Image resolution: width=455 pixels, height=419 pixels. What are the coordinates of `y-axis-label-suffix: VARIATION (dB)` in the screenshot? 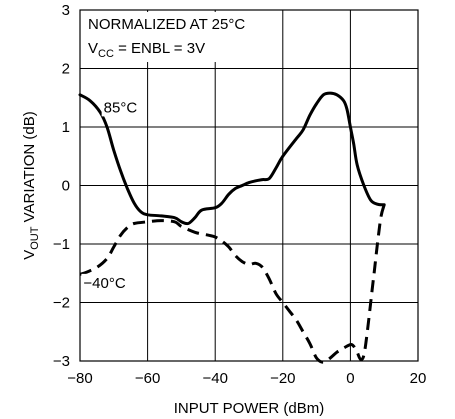 It's located at (29, 168).